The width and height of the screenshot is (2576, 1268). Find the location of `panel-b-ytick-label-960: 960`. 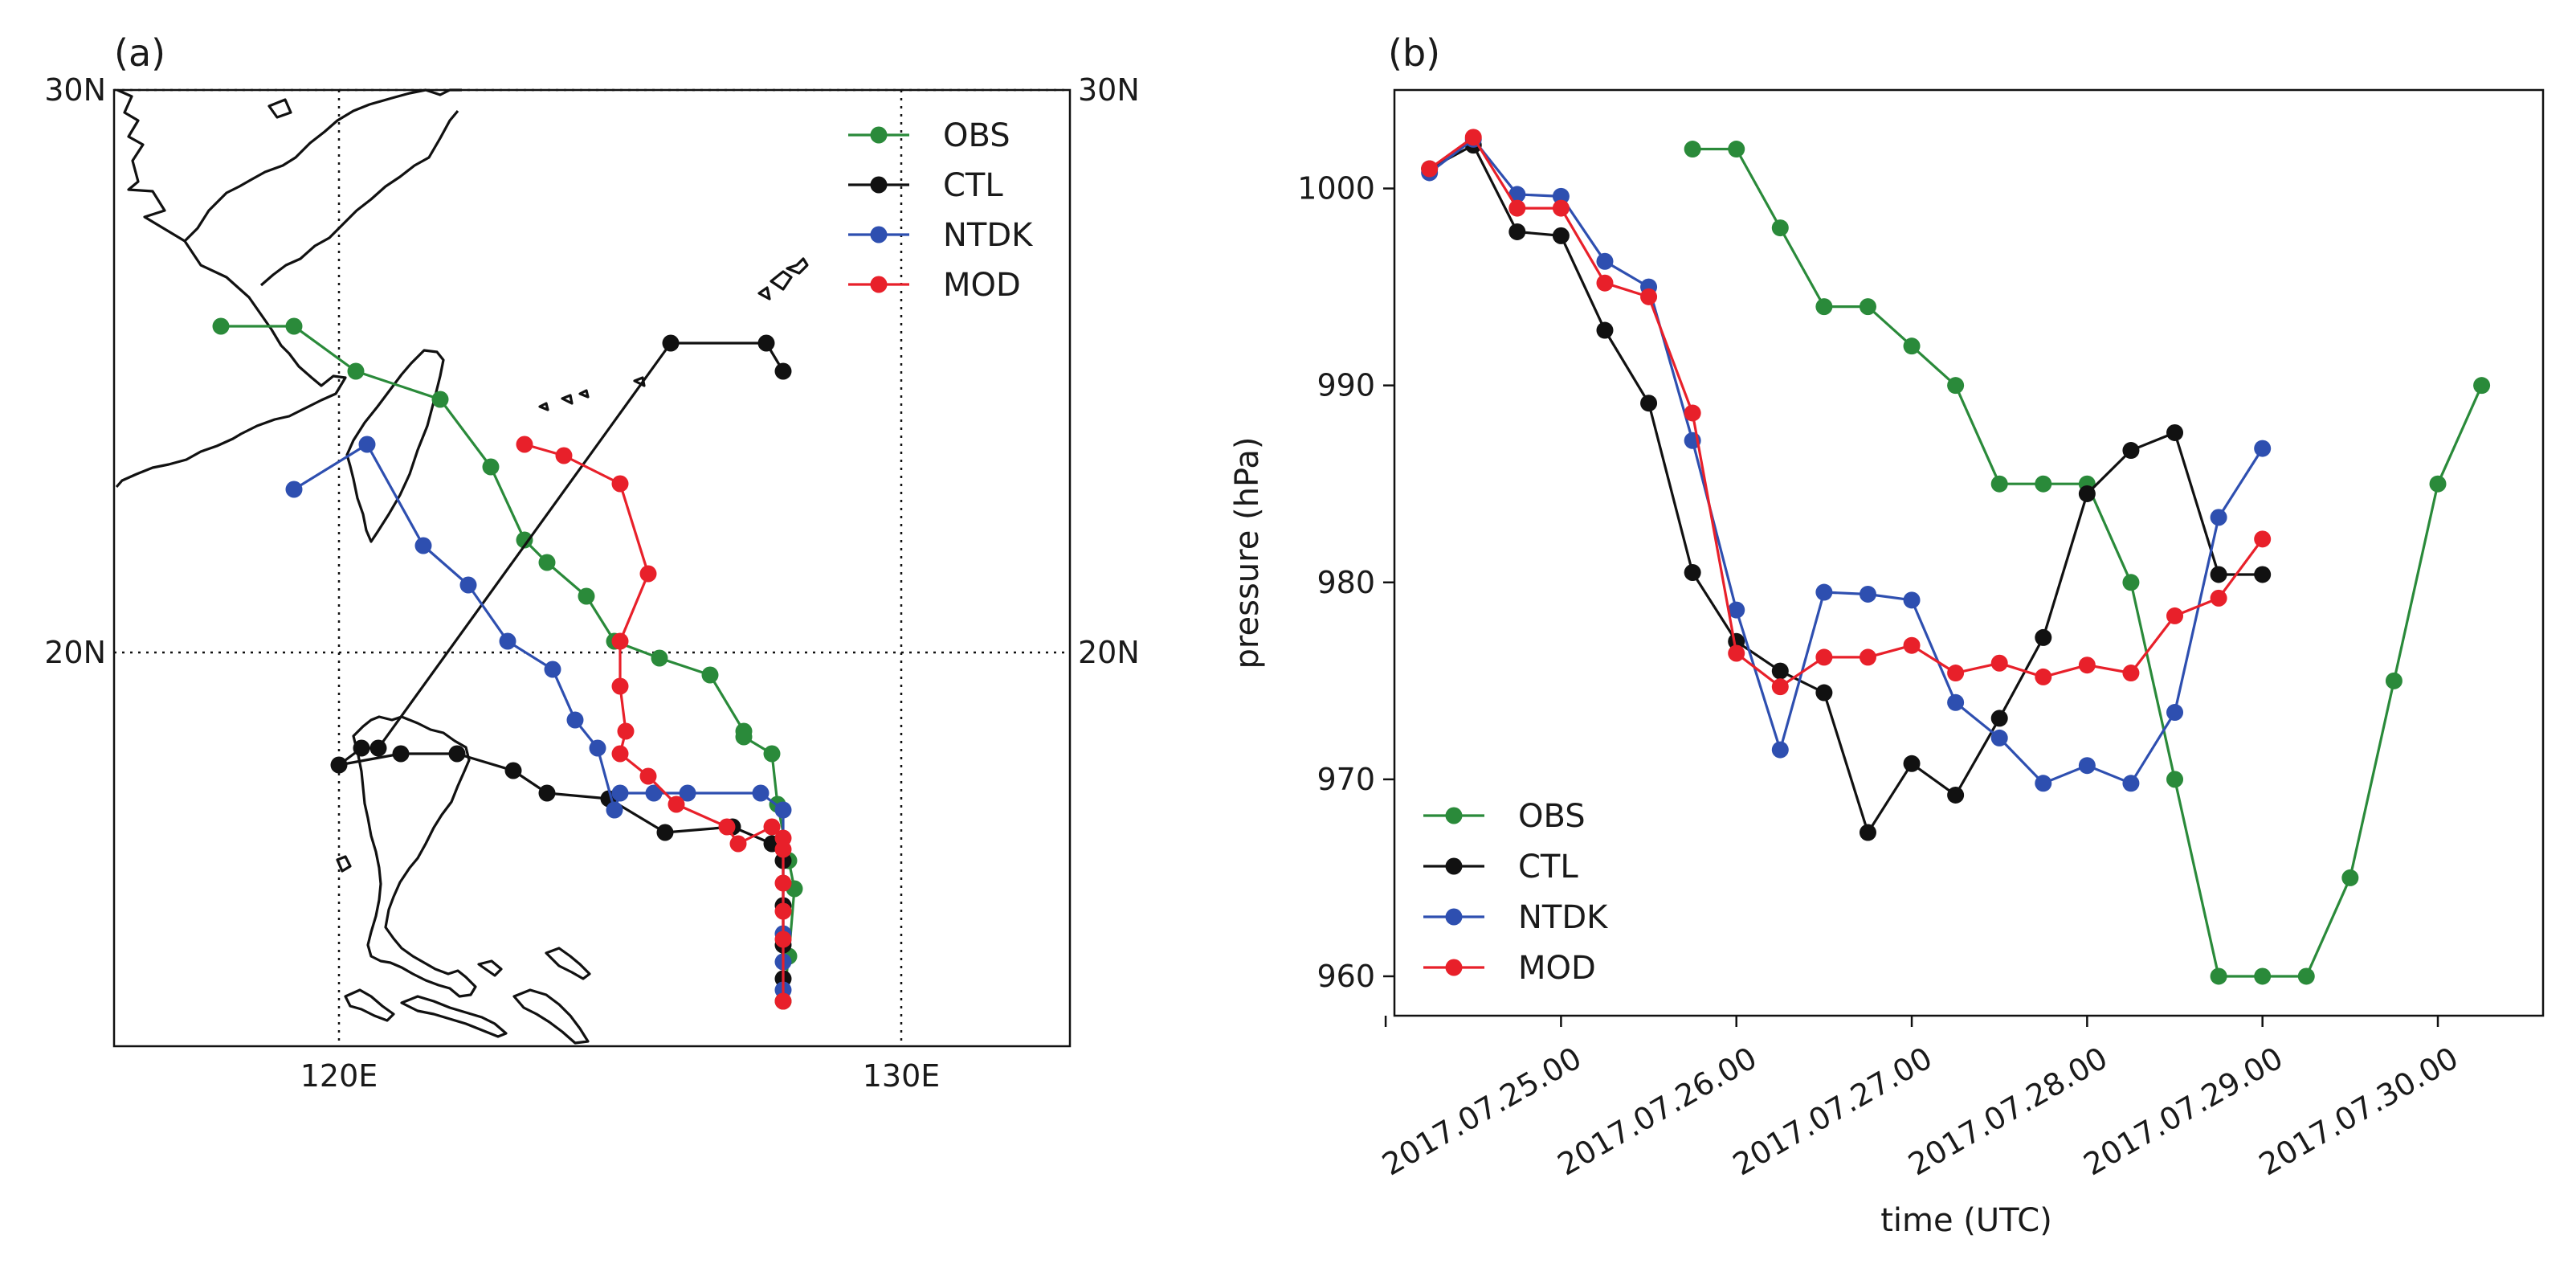

panel-b-ytick-label-960: 960 is located at coordinates (1346, 976).